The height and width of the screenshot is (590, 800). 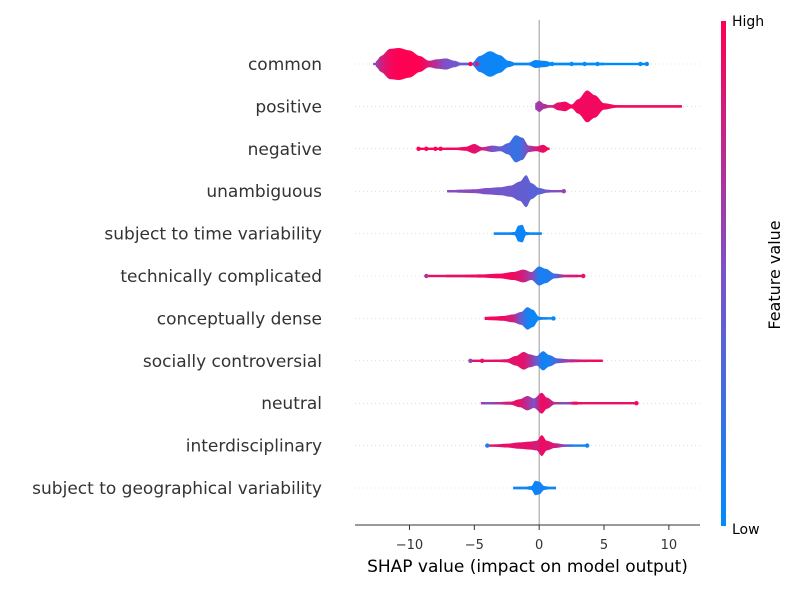 What do you see at coordinates (723, 273) in the screenshot?
I see `colorbar-gradient` at bounding box center [723, 273].